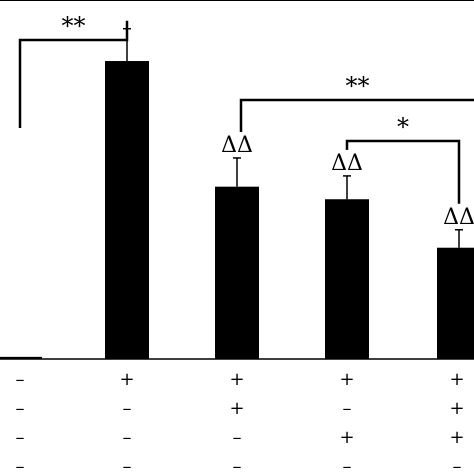  I want to click on condition-sign-r1-c1: –, so click(20, 379).